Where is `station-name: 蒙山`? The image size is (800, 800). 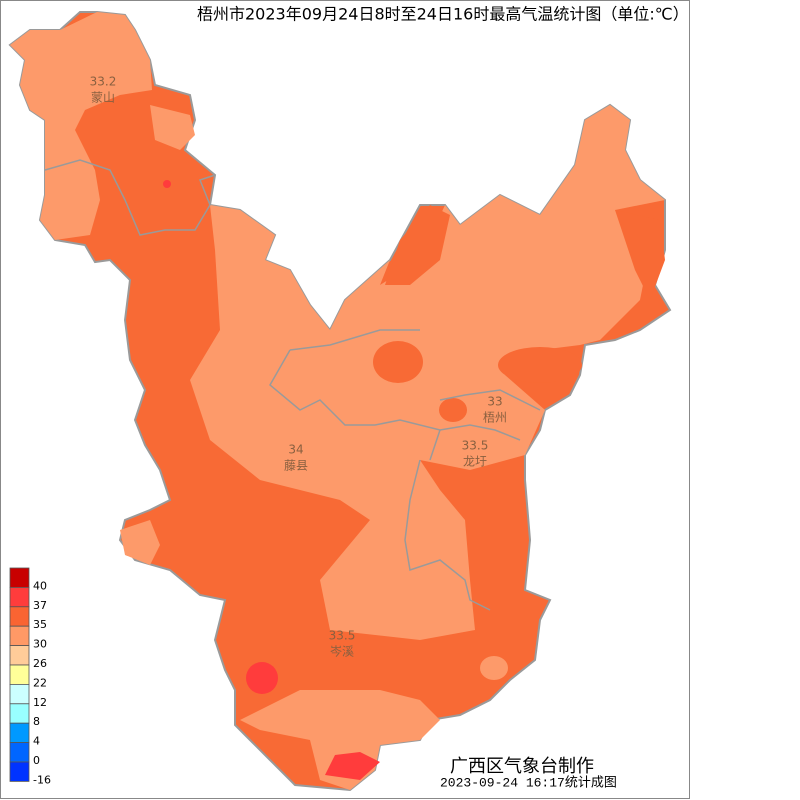 station-name: 蒙山 is located at coordinates (103, 98).